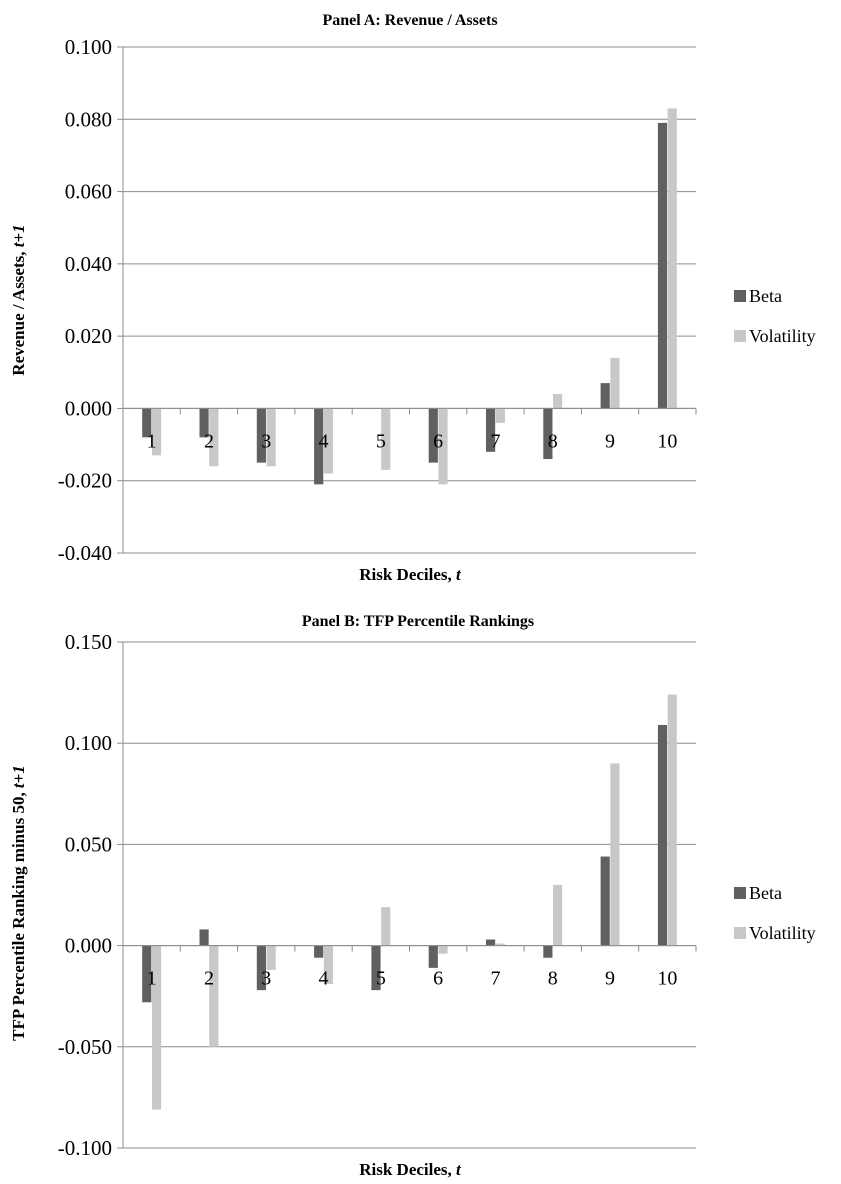 The height and width of the screenshot is (1184, 841). Describe the element at coordinates (88, 336) in the screenshot. I see `y-tick-label: 0.020` at that location.